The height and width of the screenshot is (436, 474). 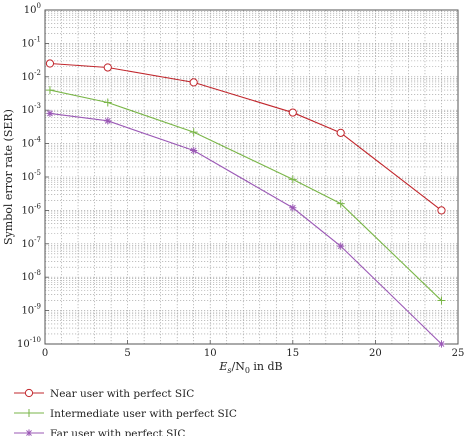 I want to click on y-tick-label-exponent: -10, so click(x=35, y=340).